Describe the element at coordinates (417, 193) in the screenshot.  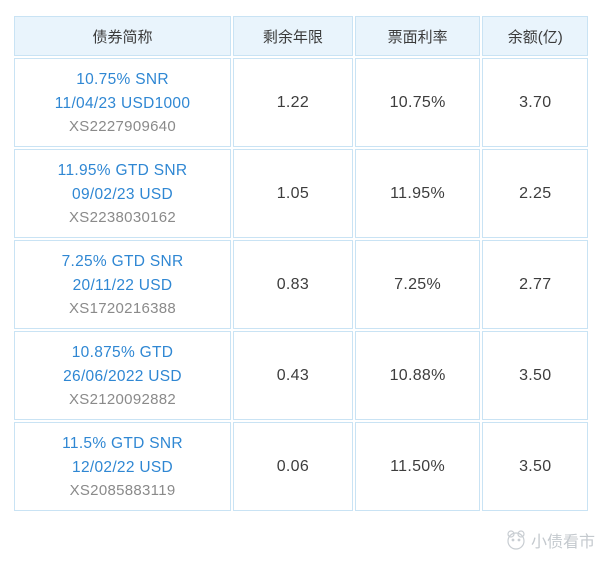
I see `coupon-rate-cell: 11.95%` at that location.